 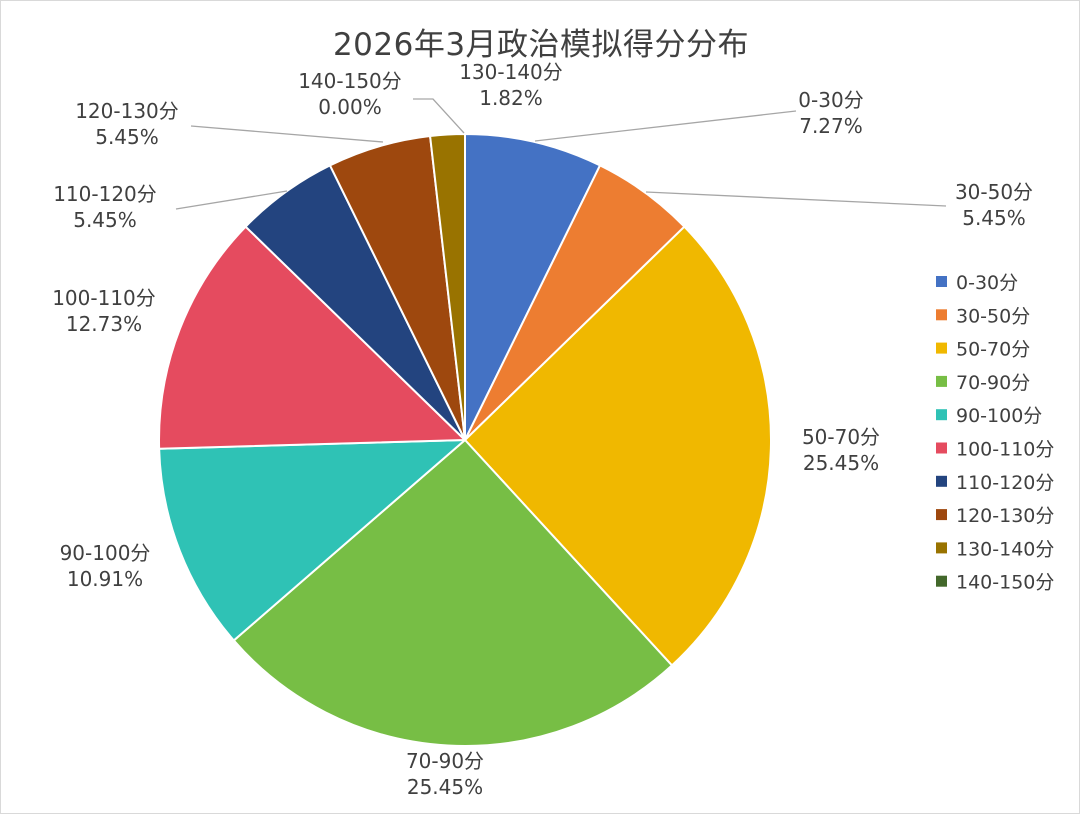 I want to click on legend-label-30-50: 30-50分, so click(x=993, y=316).